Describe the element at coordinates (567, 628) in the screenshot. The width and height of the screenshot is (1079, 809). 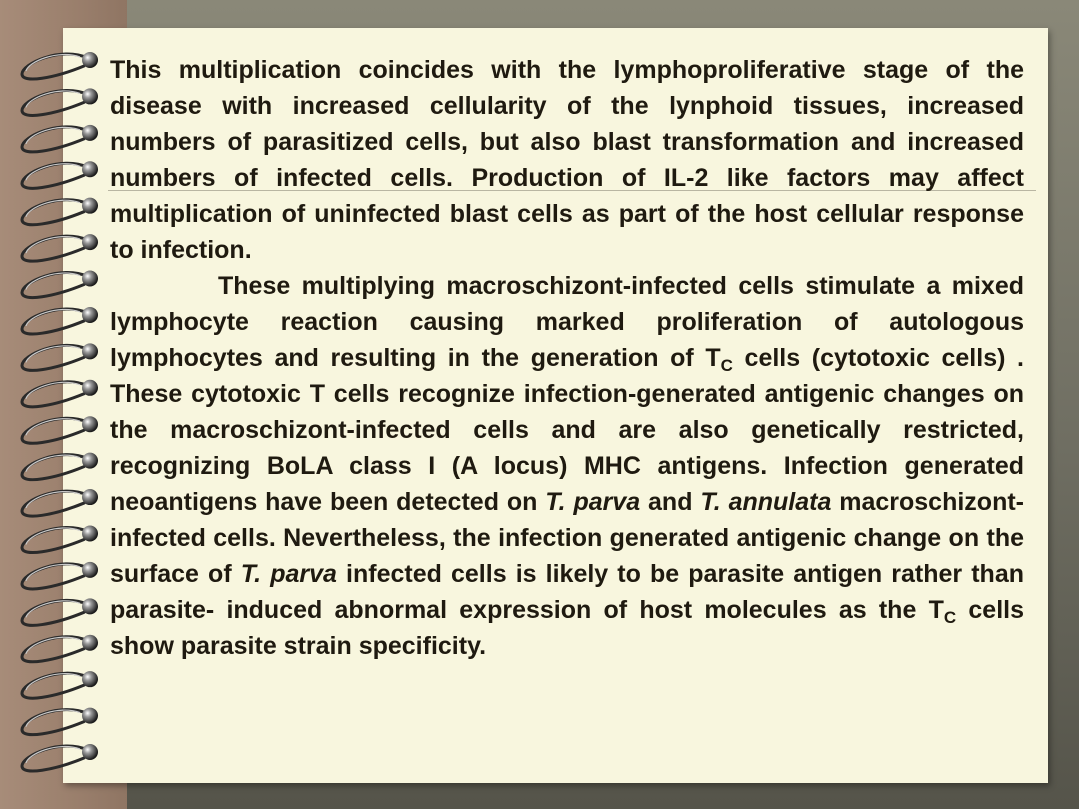
I see `p2-segment-6: cells show parasite strain specificity.` at that location.